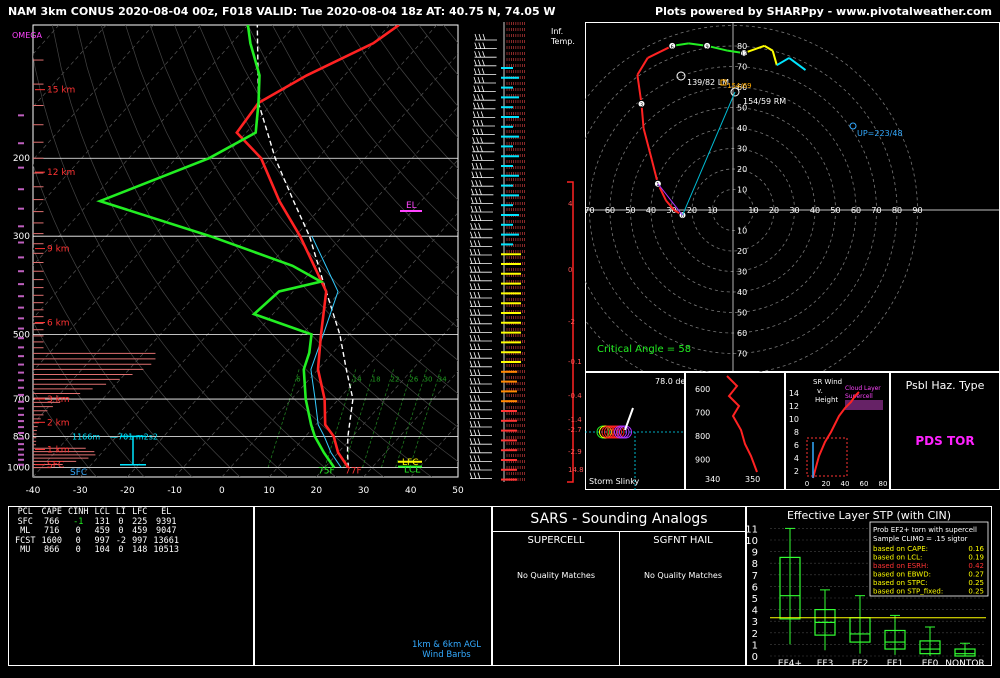  Describe the element at coordinates (78, 531) in the screenshot. I see `thermo-cell: 0` at that location.